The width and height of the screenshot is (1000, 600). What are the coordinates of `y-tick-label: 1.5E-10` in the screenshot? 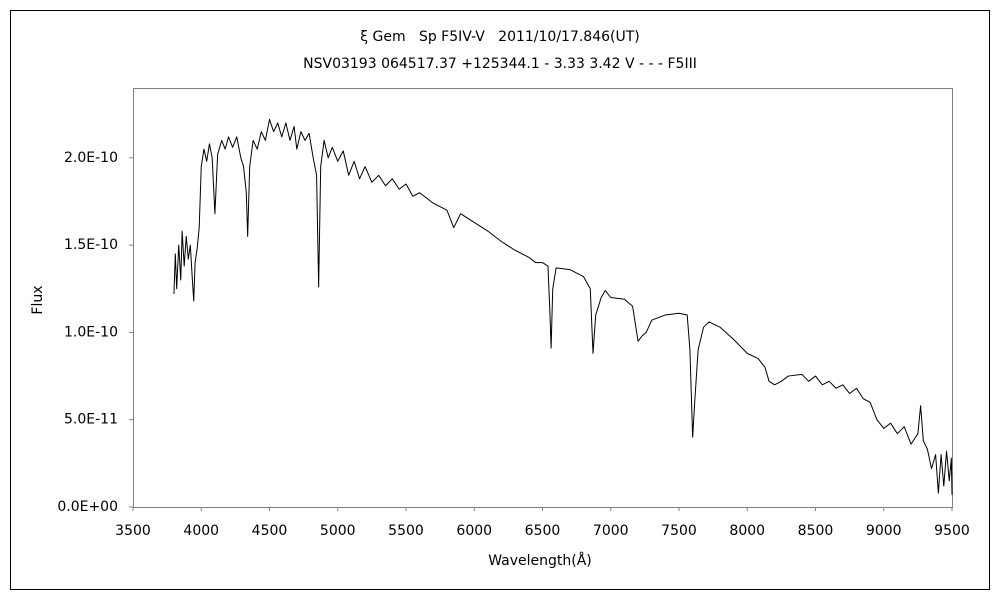 It's located at (91, 245).